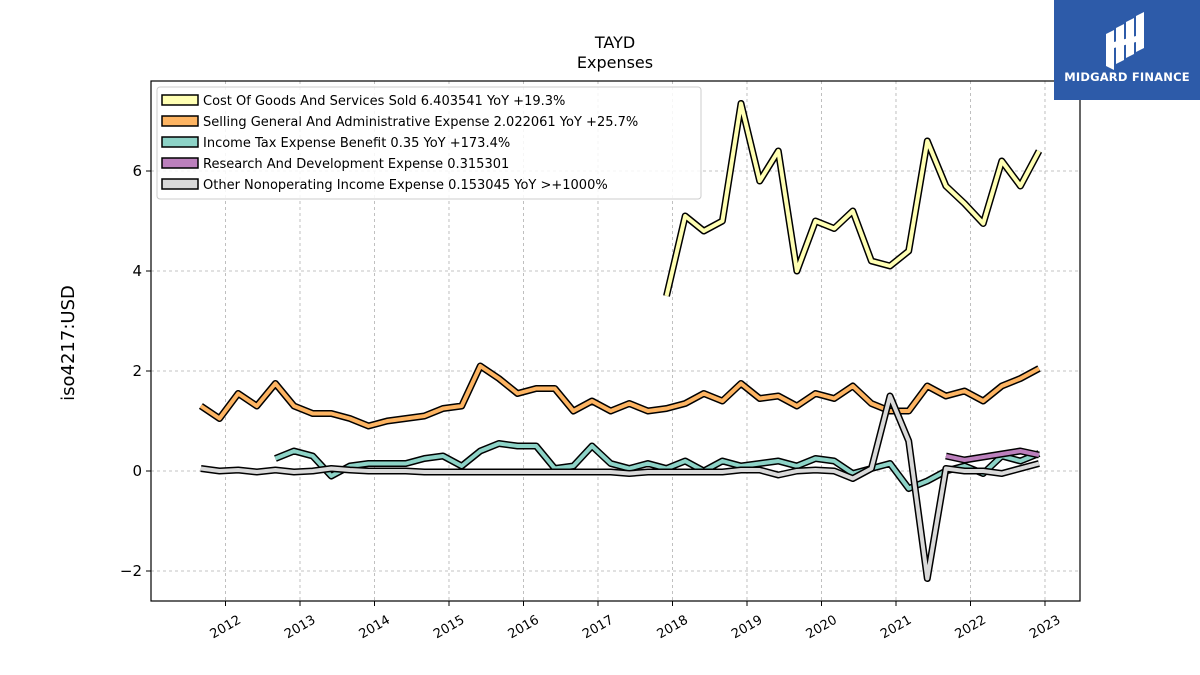  Describe the element at coordinates (375, 628) in the screenshot. I see `x-tick-label: 2014` at that location.